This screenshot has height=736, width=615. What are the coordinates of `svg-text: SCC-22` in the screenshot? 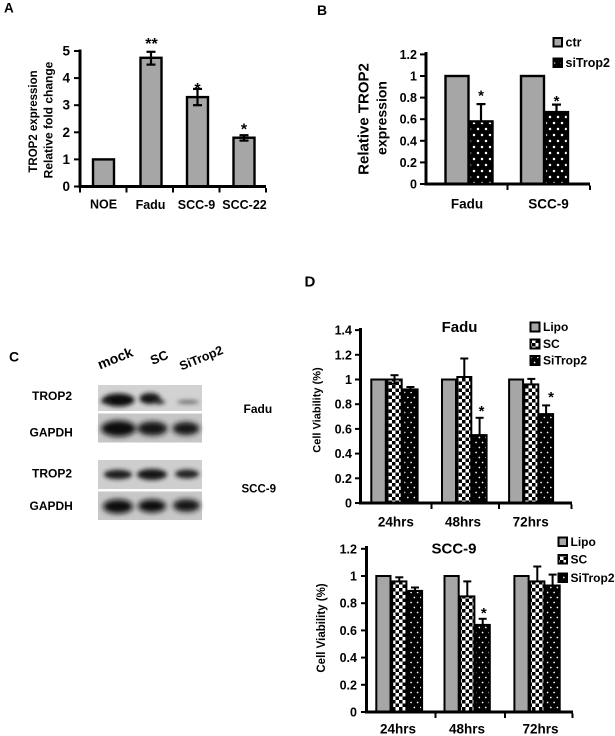 It's located at (244, 205).